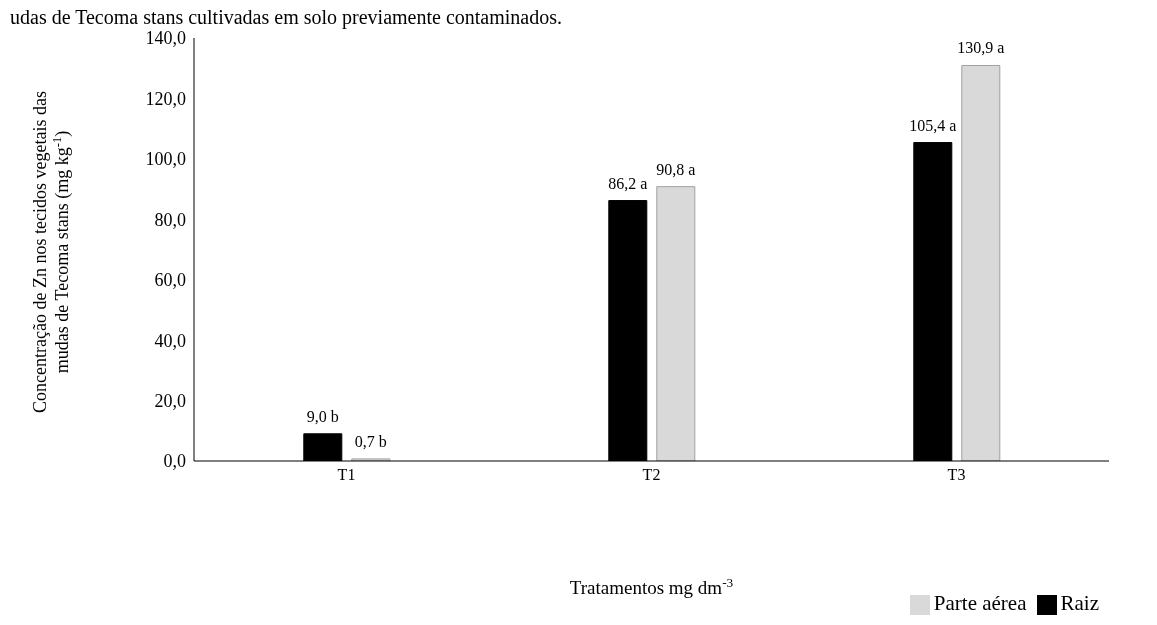 The image size is (1157, 625). Describe the element at coordinates (170, 400) in the screenshot. I see `y-tick-label: 20,0` at that location.